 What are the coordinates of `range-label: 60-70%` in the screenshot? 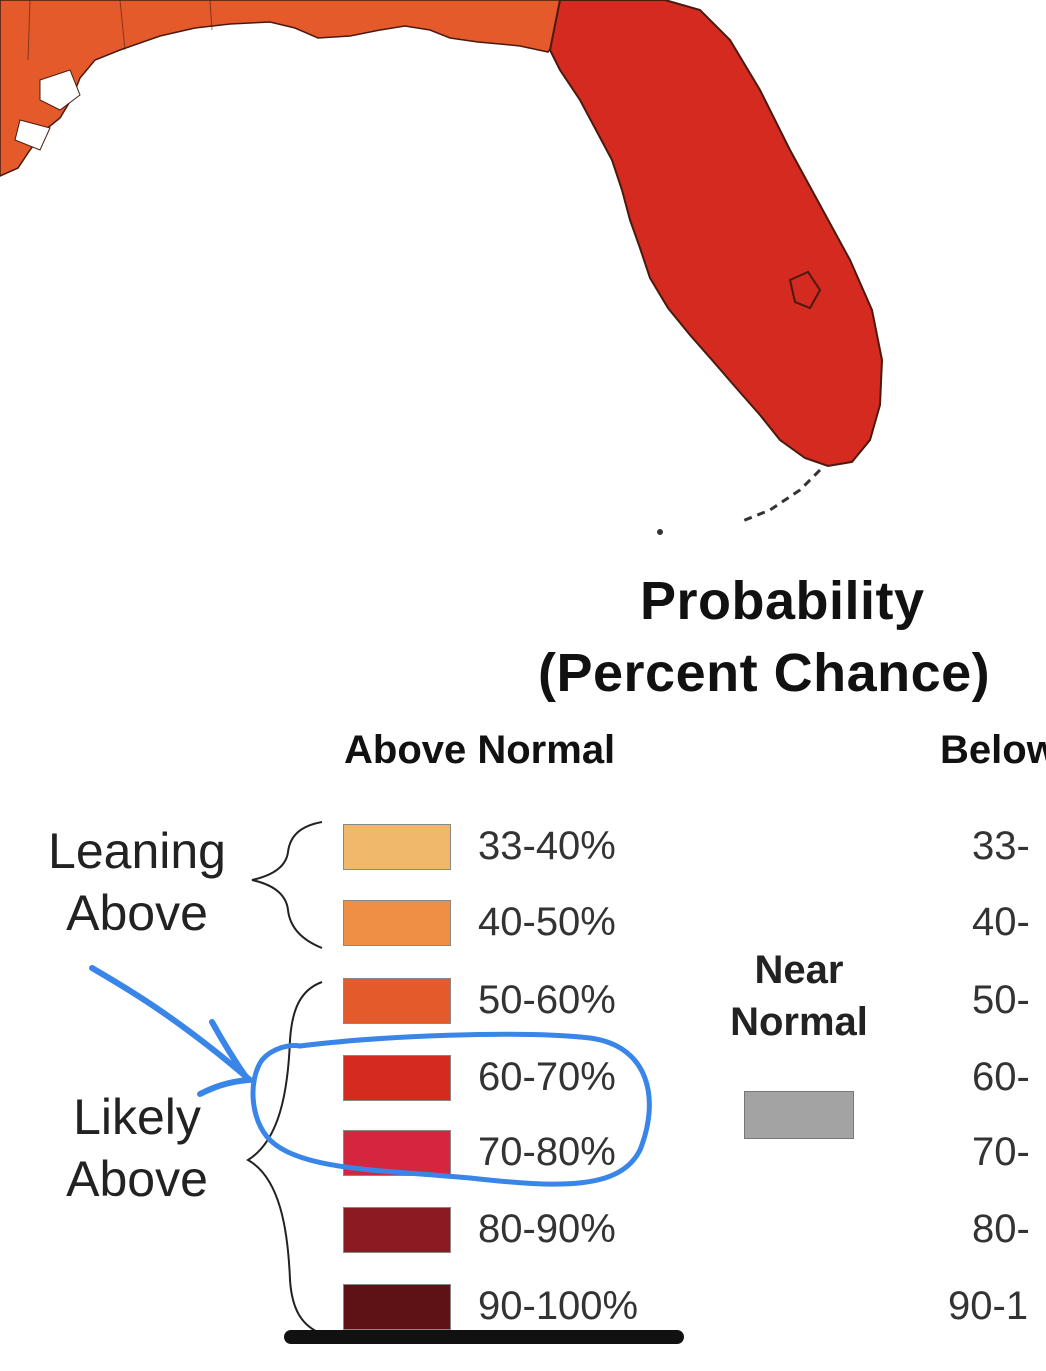 It's located at (547, 1077).